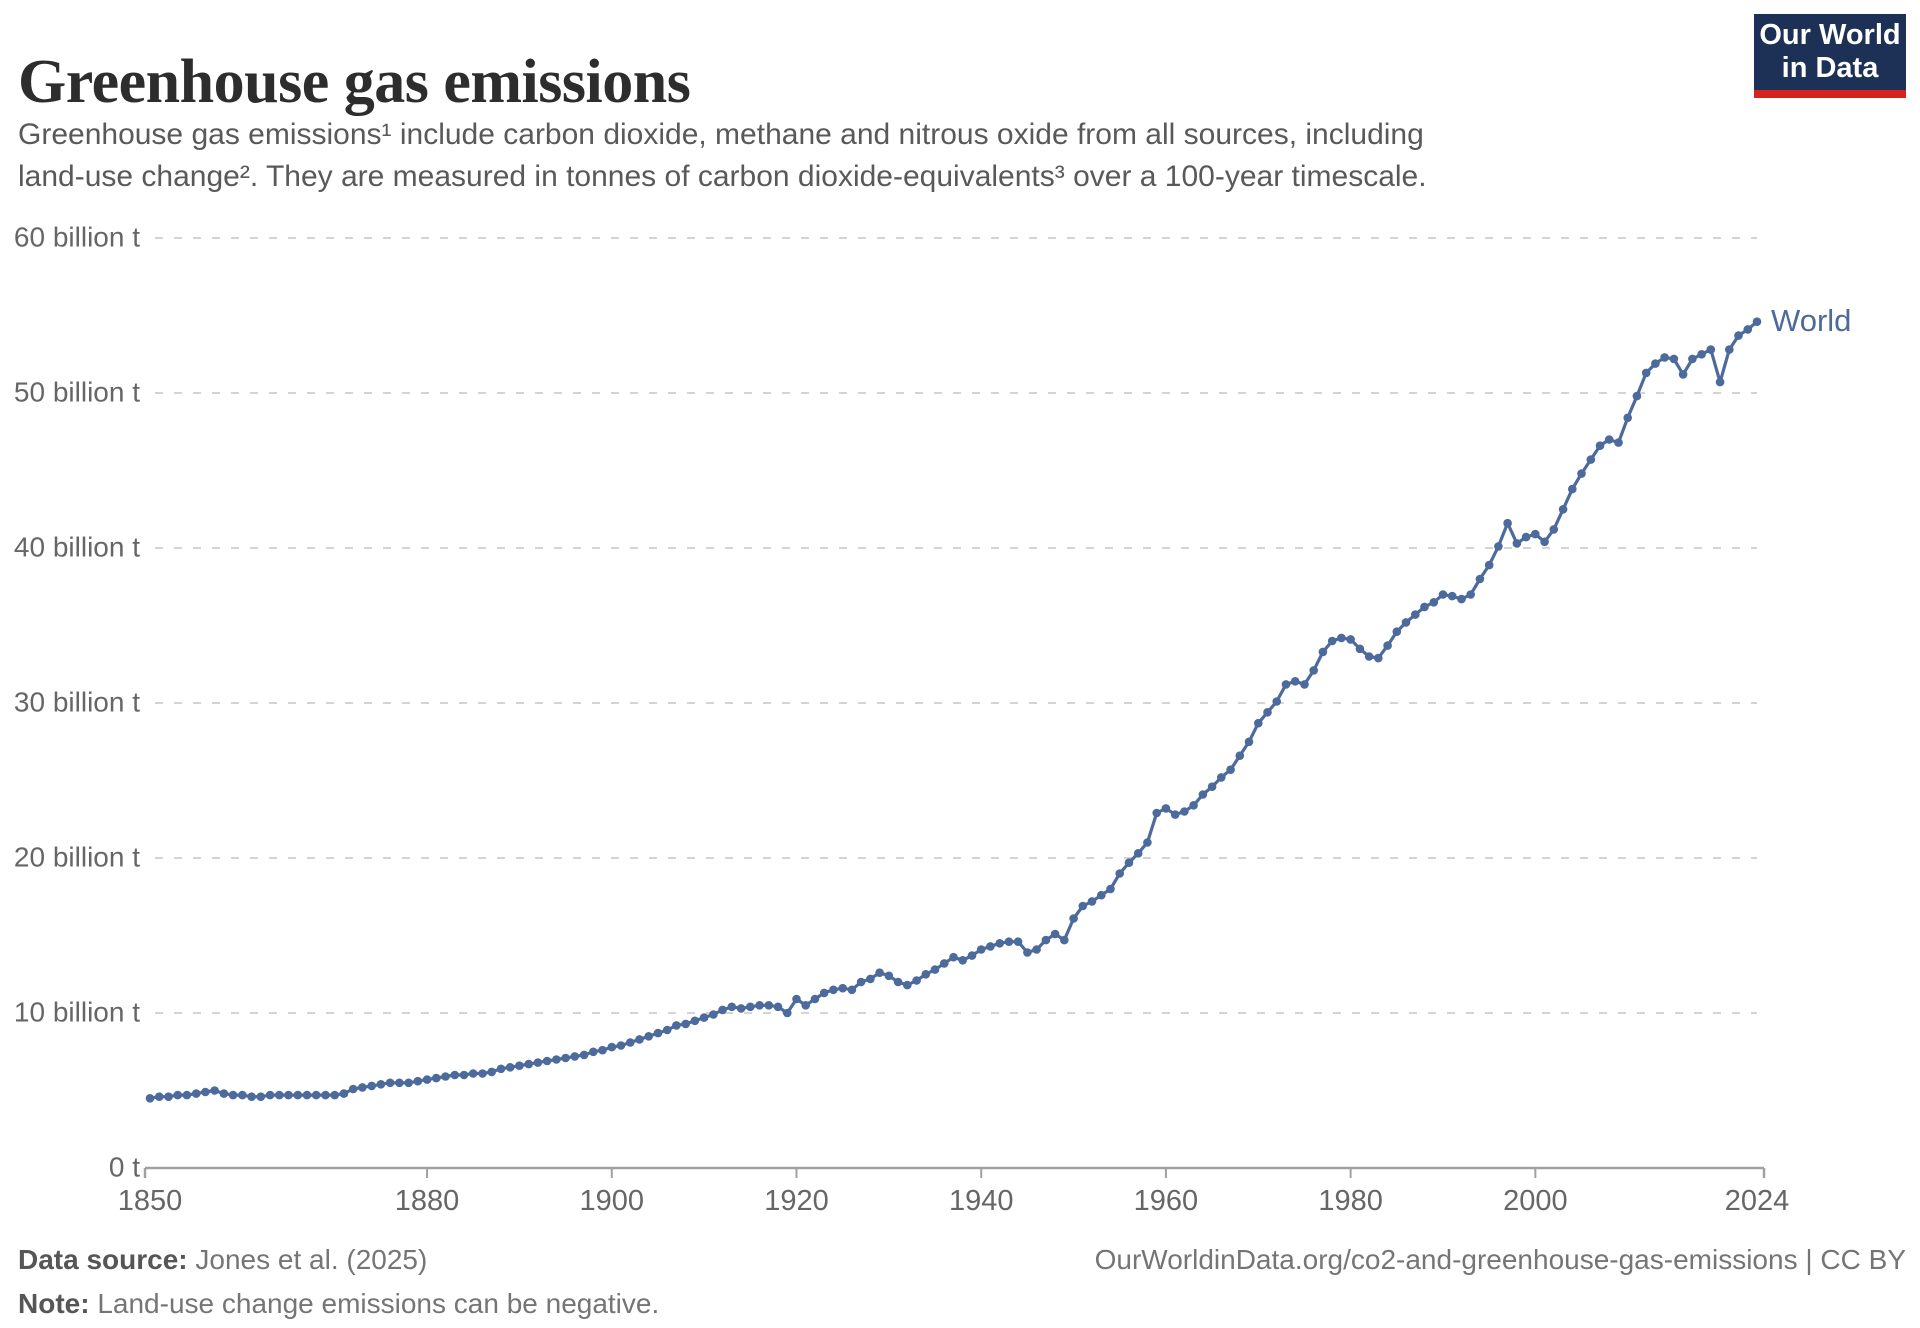 This screenshot has width=1920, height=1328. Describe the element at coordinates (1830, 56) in the screenshot. I see `owid-logo: Our World in Data` at that location.